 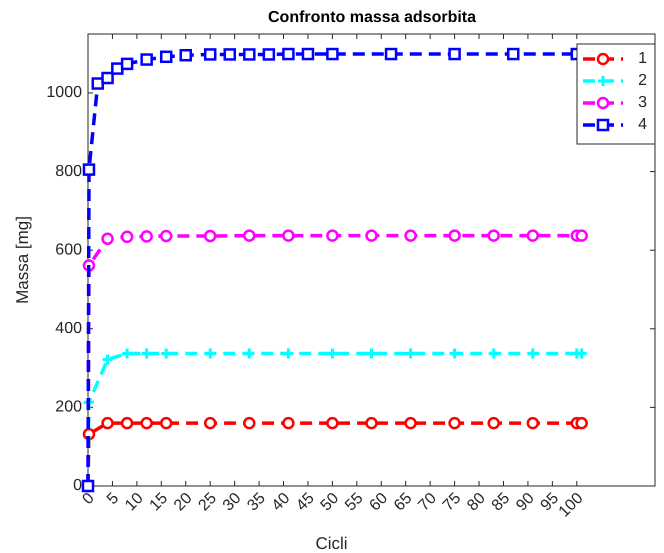 What do you see at coordinates (232, 502) in the screenshot?
I see `x-tick-label: 30` at bounding box center [232, 502].